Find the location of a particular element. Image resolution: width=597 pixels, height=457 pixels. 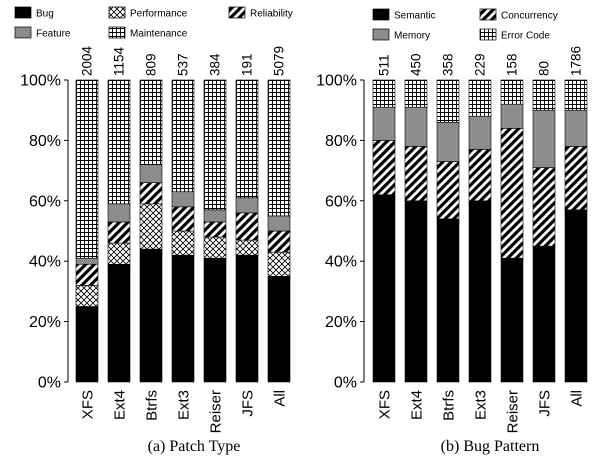

bar-segment-btrfs-feature is located at coordinates (151, 173).